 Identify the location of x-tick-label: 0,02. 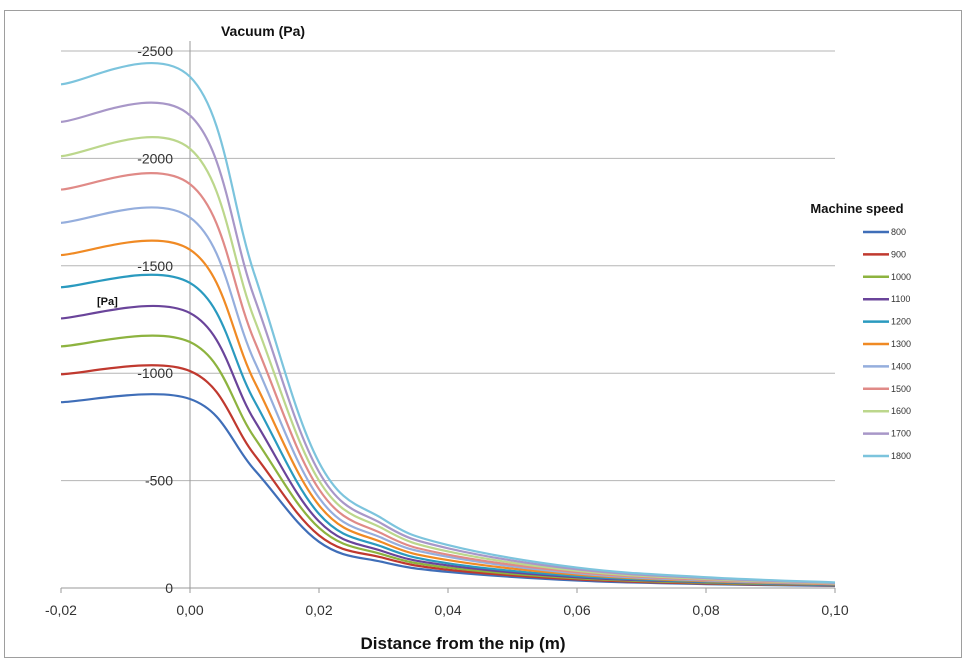
(318, 610).